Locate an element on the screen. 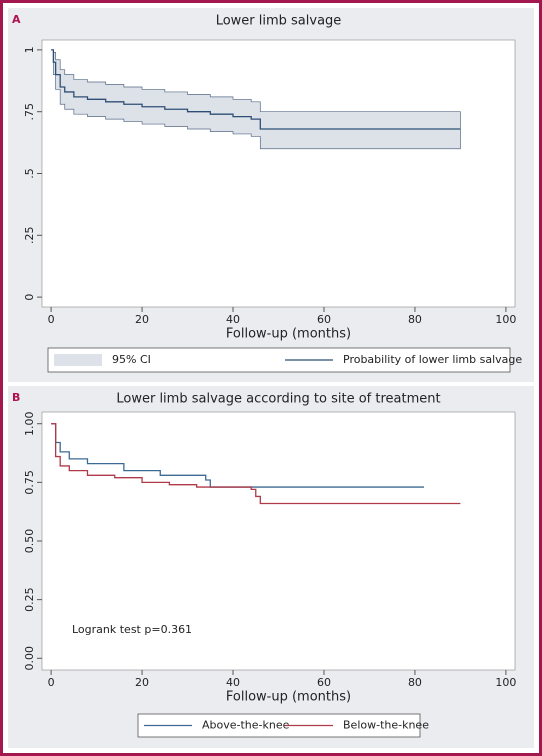  y-tick-label: 0.25 is located at coordinates (29, 599).